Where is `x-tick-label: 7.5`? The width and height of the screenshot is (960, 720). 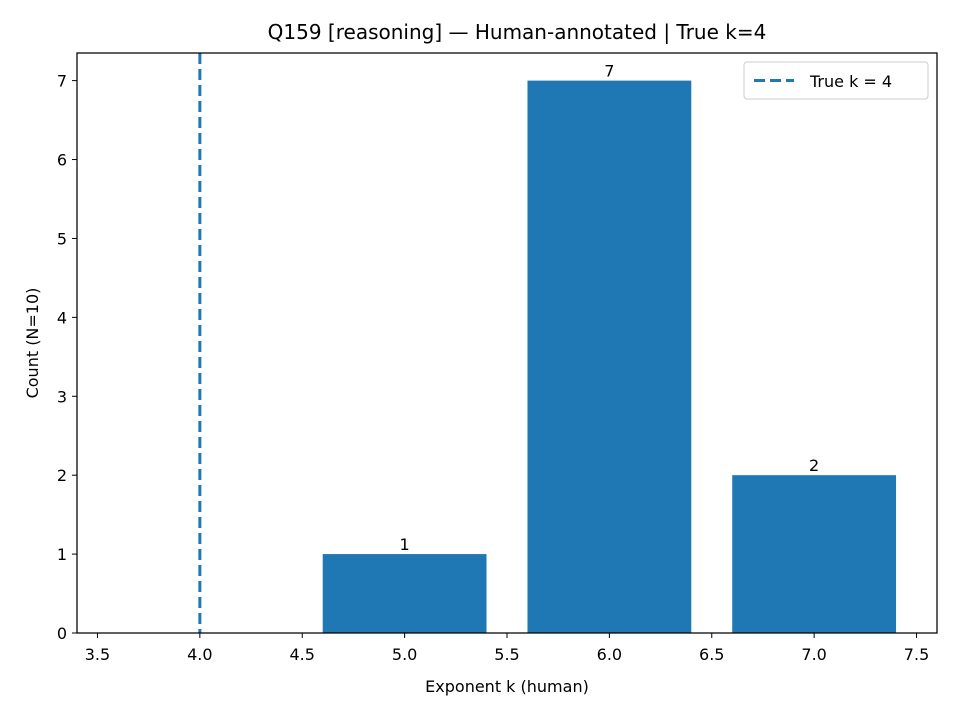
x-tick-label: 7.5 is located at coordinates (916, 654).